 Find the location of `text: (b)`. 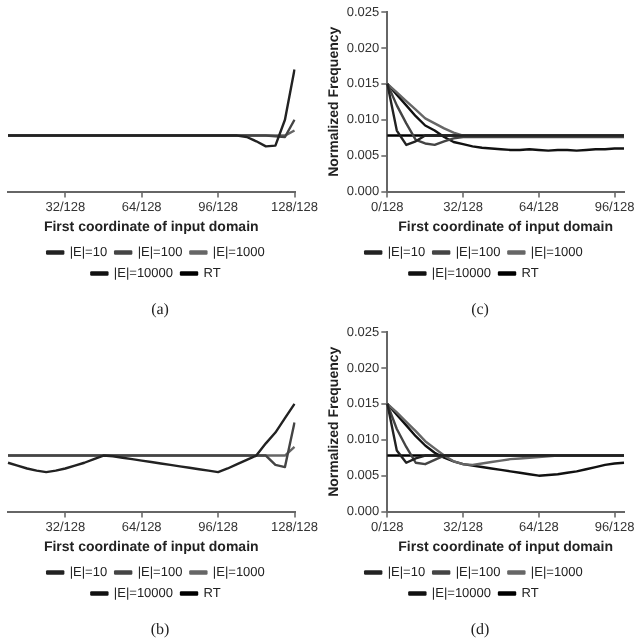

text: (b) is located at coordinates (160, 629).